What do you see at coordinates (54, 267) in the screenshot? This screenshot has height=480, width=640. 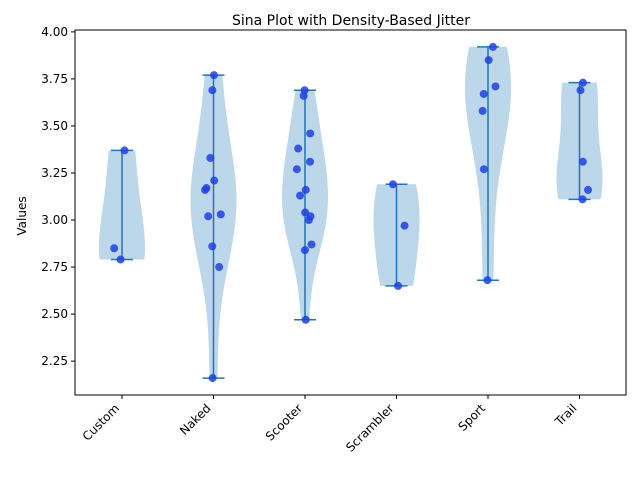 I see `y-tick-label: 2.75` at bounding box center [54, 267].